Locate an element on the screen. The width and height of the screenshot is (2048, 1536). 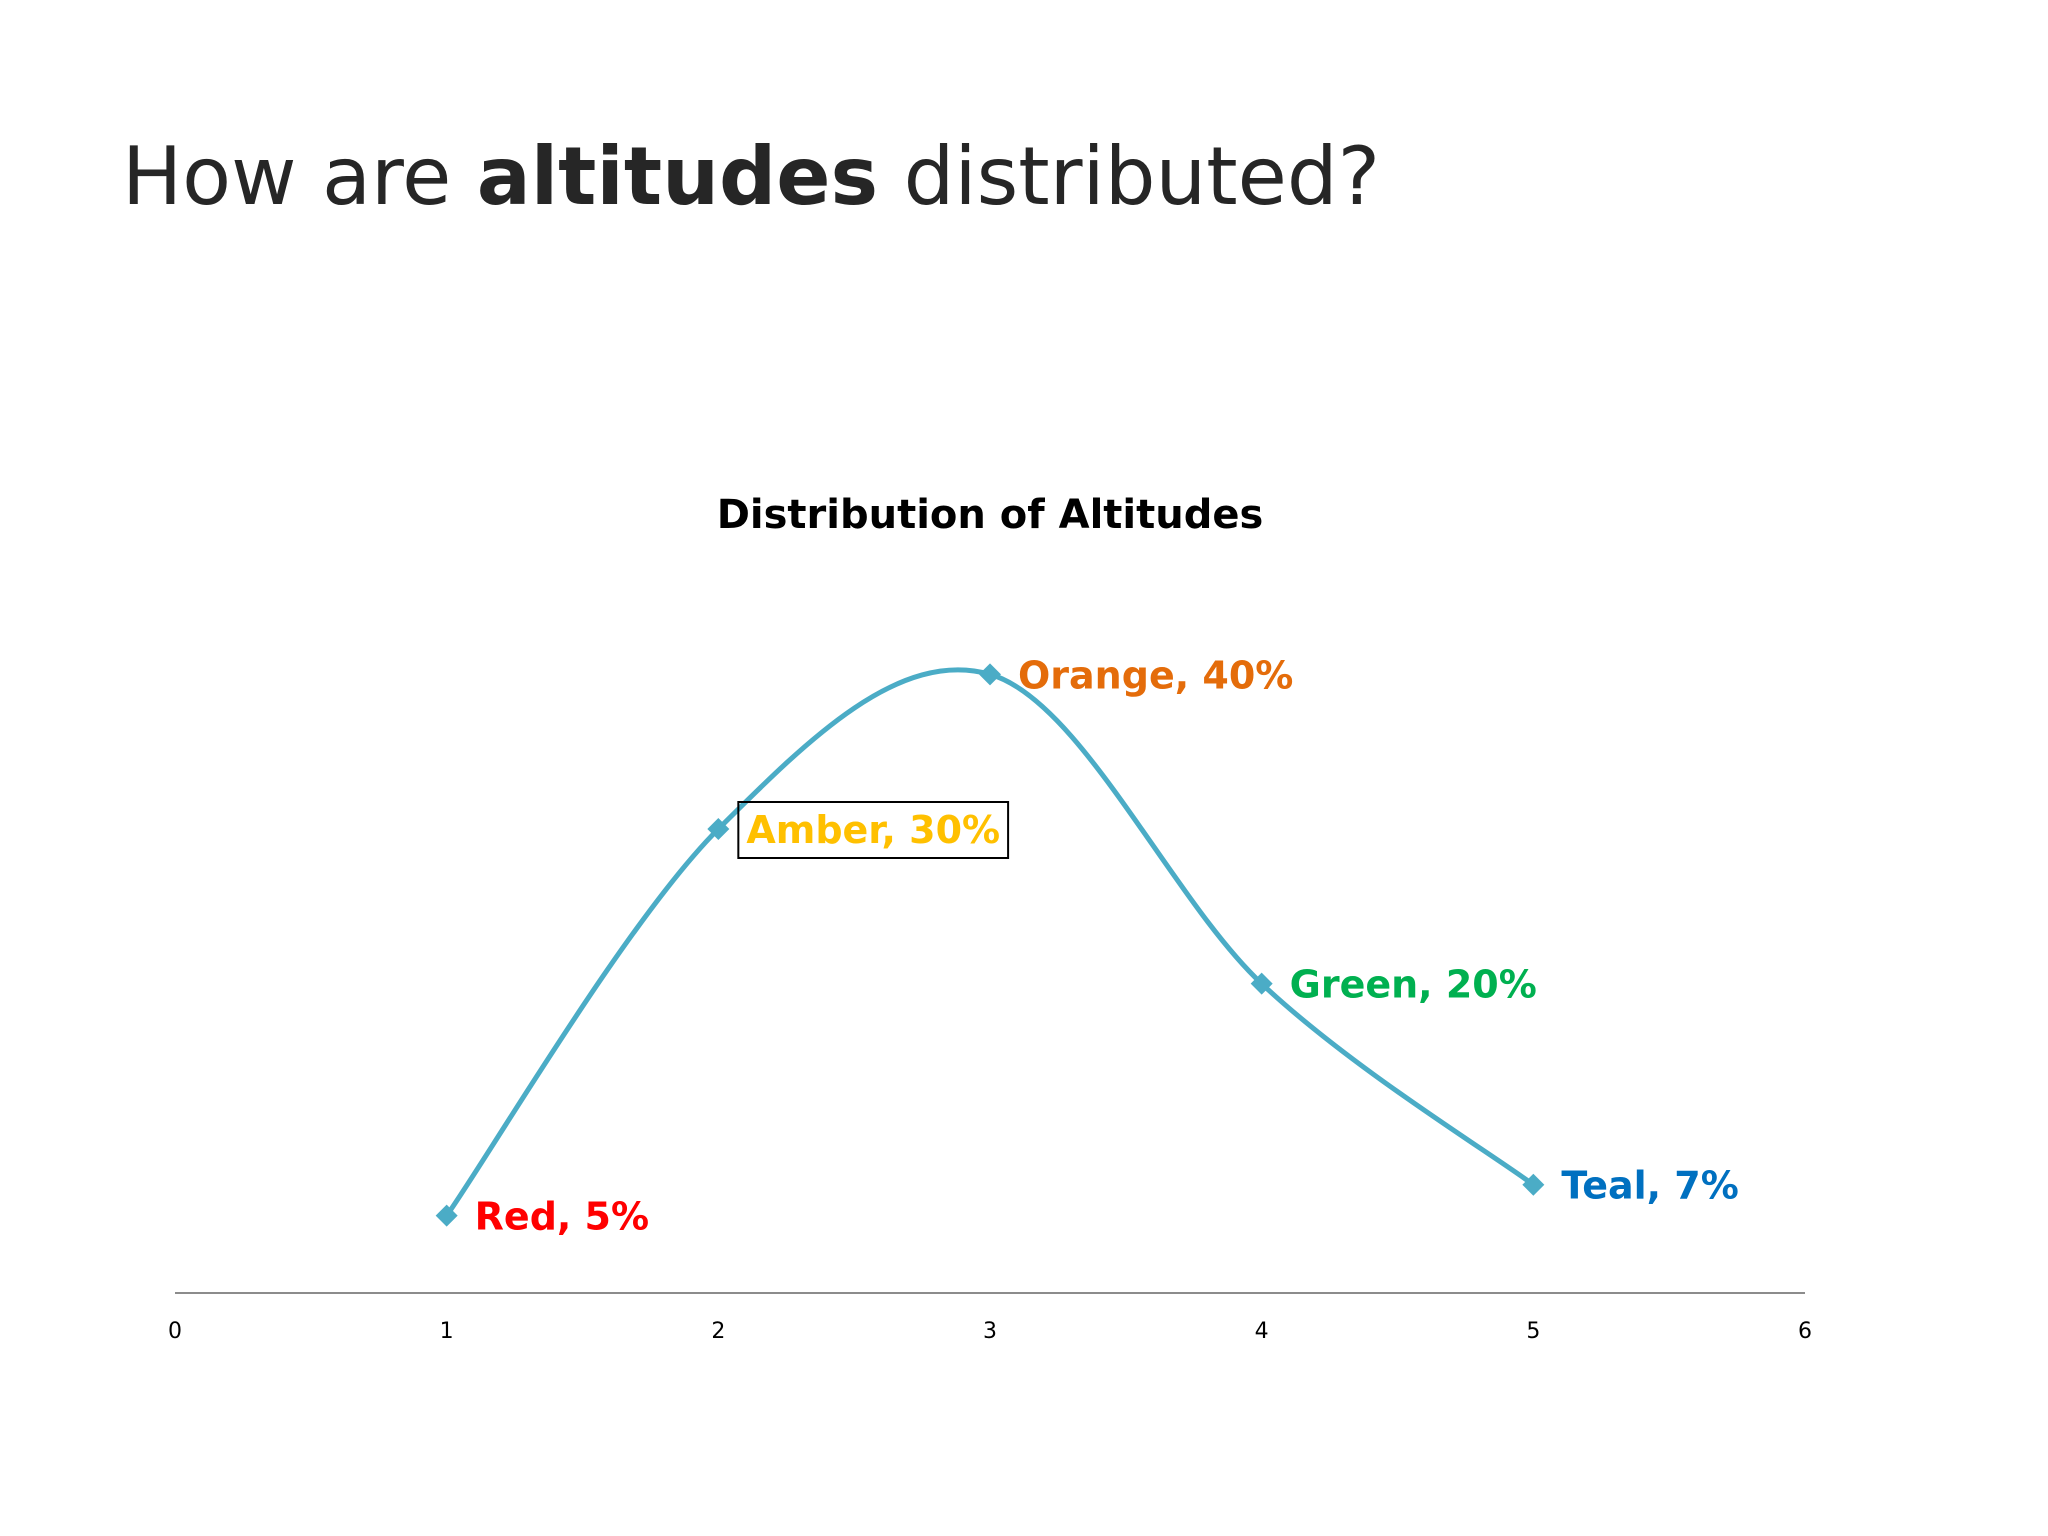
data-label: Amber, 30% is located at coordinates (873, 830).